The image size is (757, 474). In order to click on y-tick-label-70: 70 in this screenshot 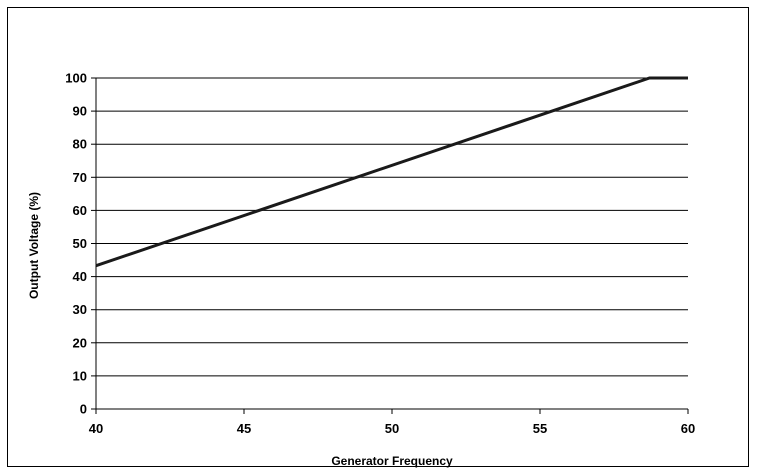, I will do `click(80, 177)`.